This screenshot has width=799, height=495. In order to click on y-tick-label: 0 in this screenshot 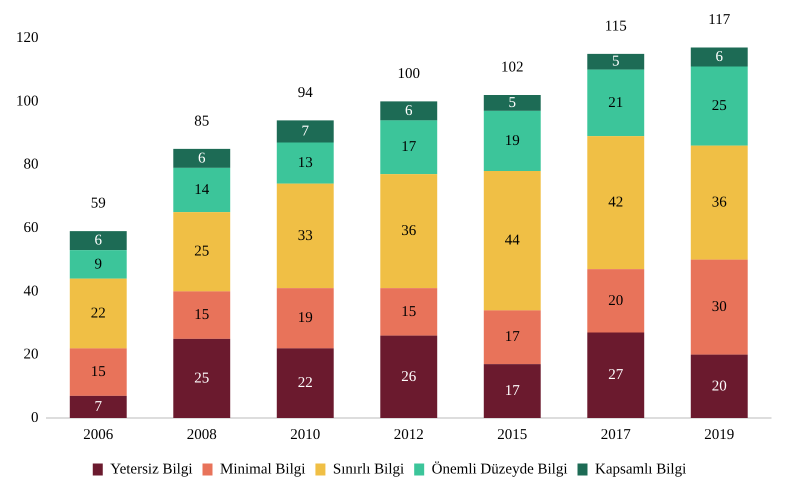, I will do `click(34, 418)`.